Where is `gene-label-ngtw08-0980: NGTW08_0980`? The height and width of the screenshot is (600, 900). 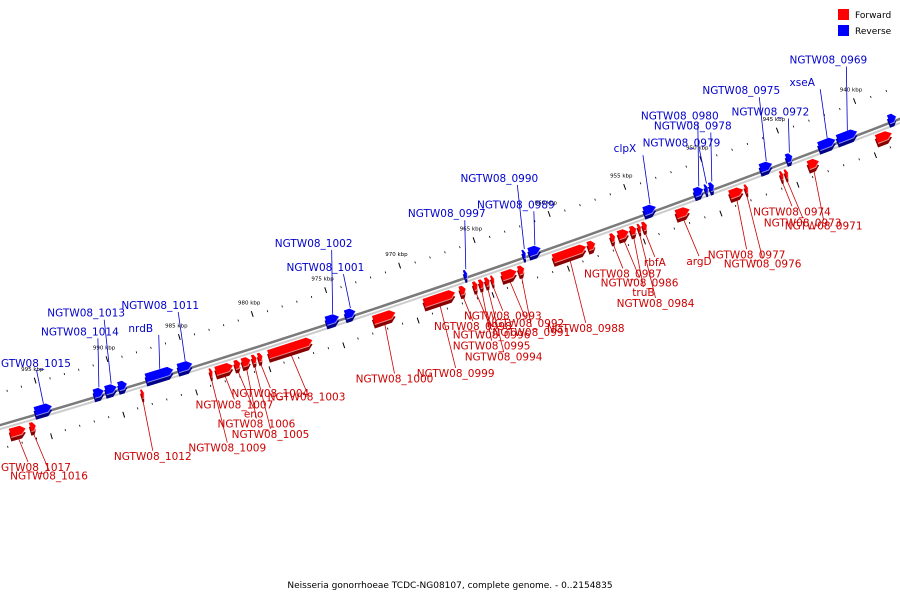
gene-label-ngtw08-0980: NGTW08_0980 is located at coordinates (680, 116).